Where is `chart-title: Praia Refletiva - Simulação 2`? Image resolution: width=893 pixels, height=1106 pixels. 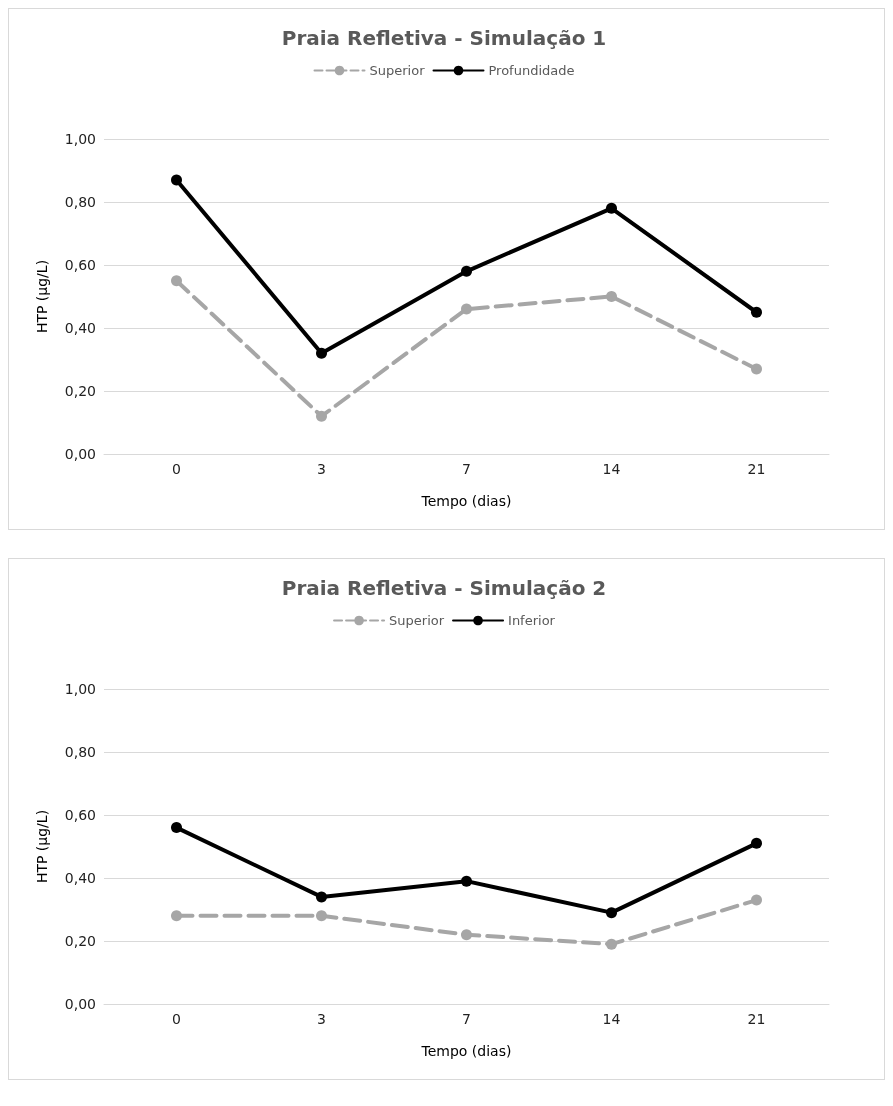 chart-title: Praia Refletiva - Simulação 2 is located at coordinates (444, 588).